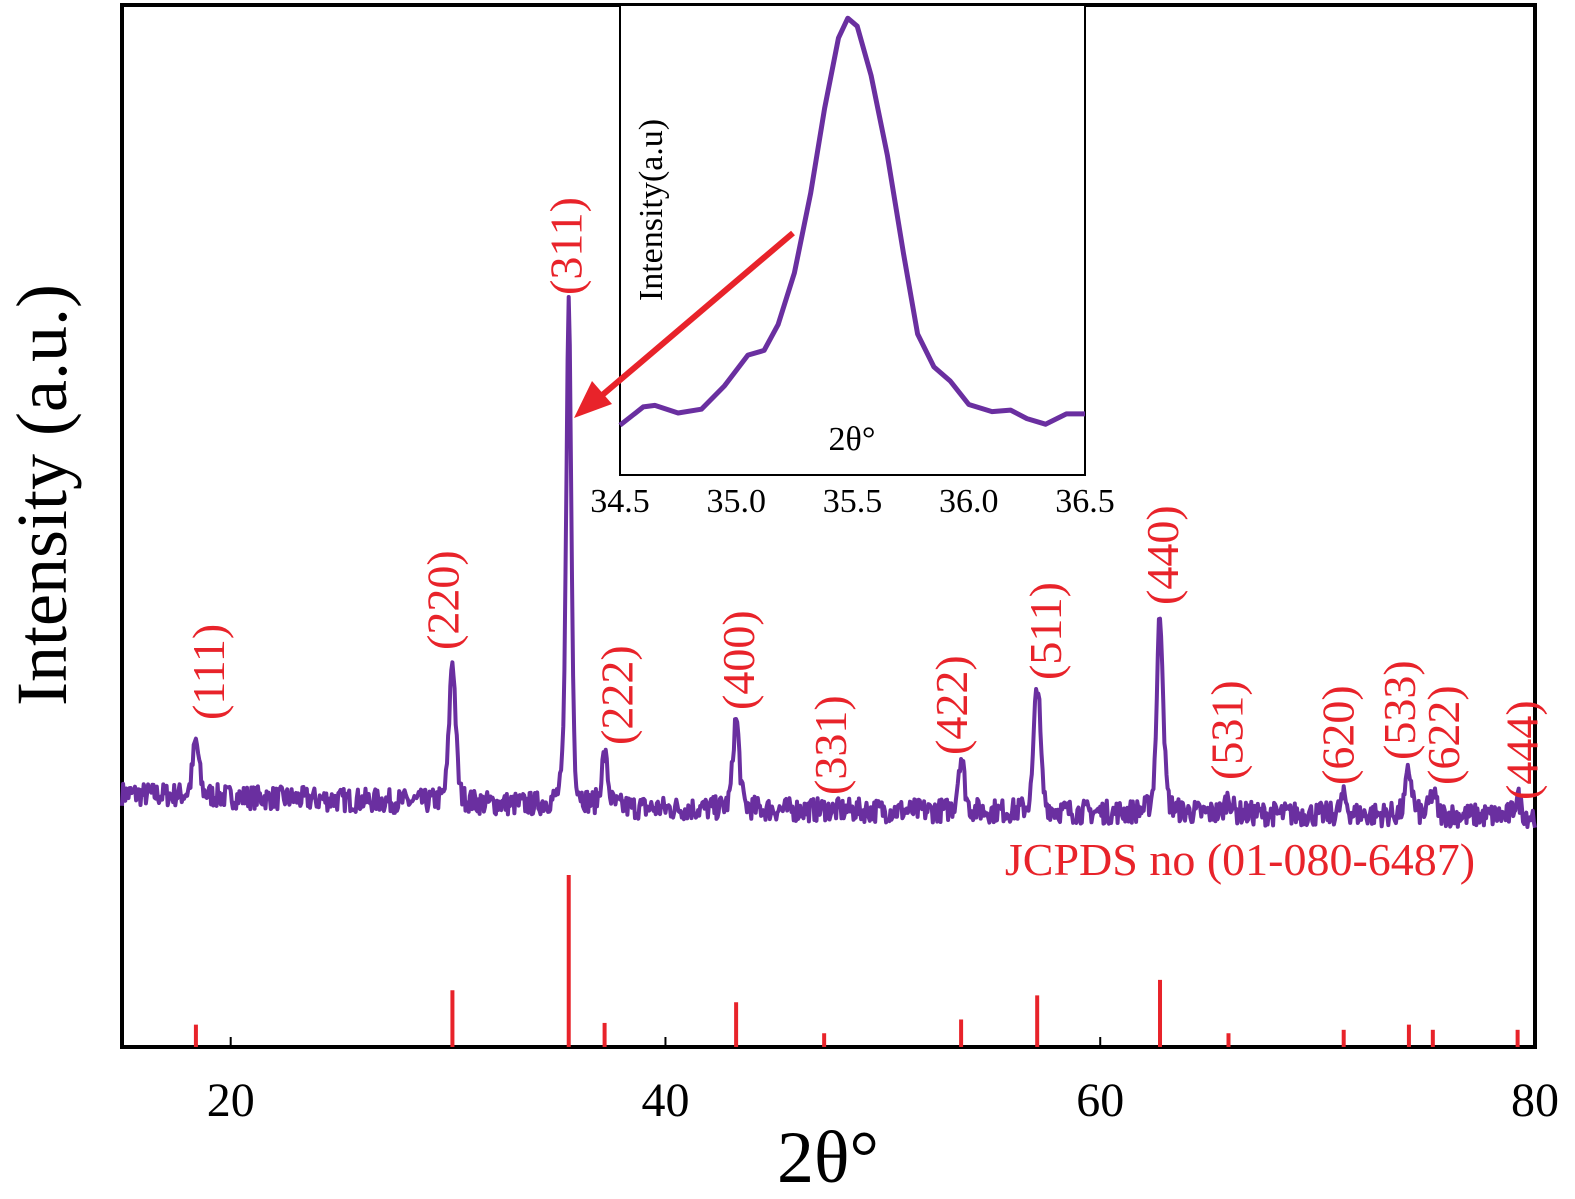  I want to click on inset-frame, so click(852, 240).